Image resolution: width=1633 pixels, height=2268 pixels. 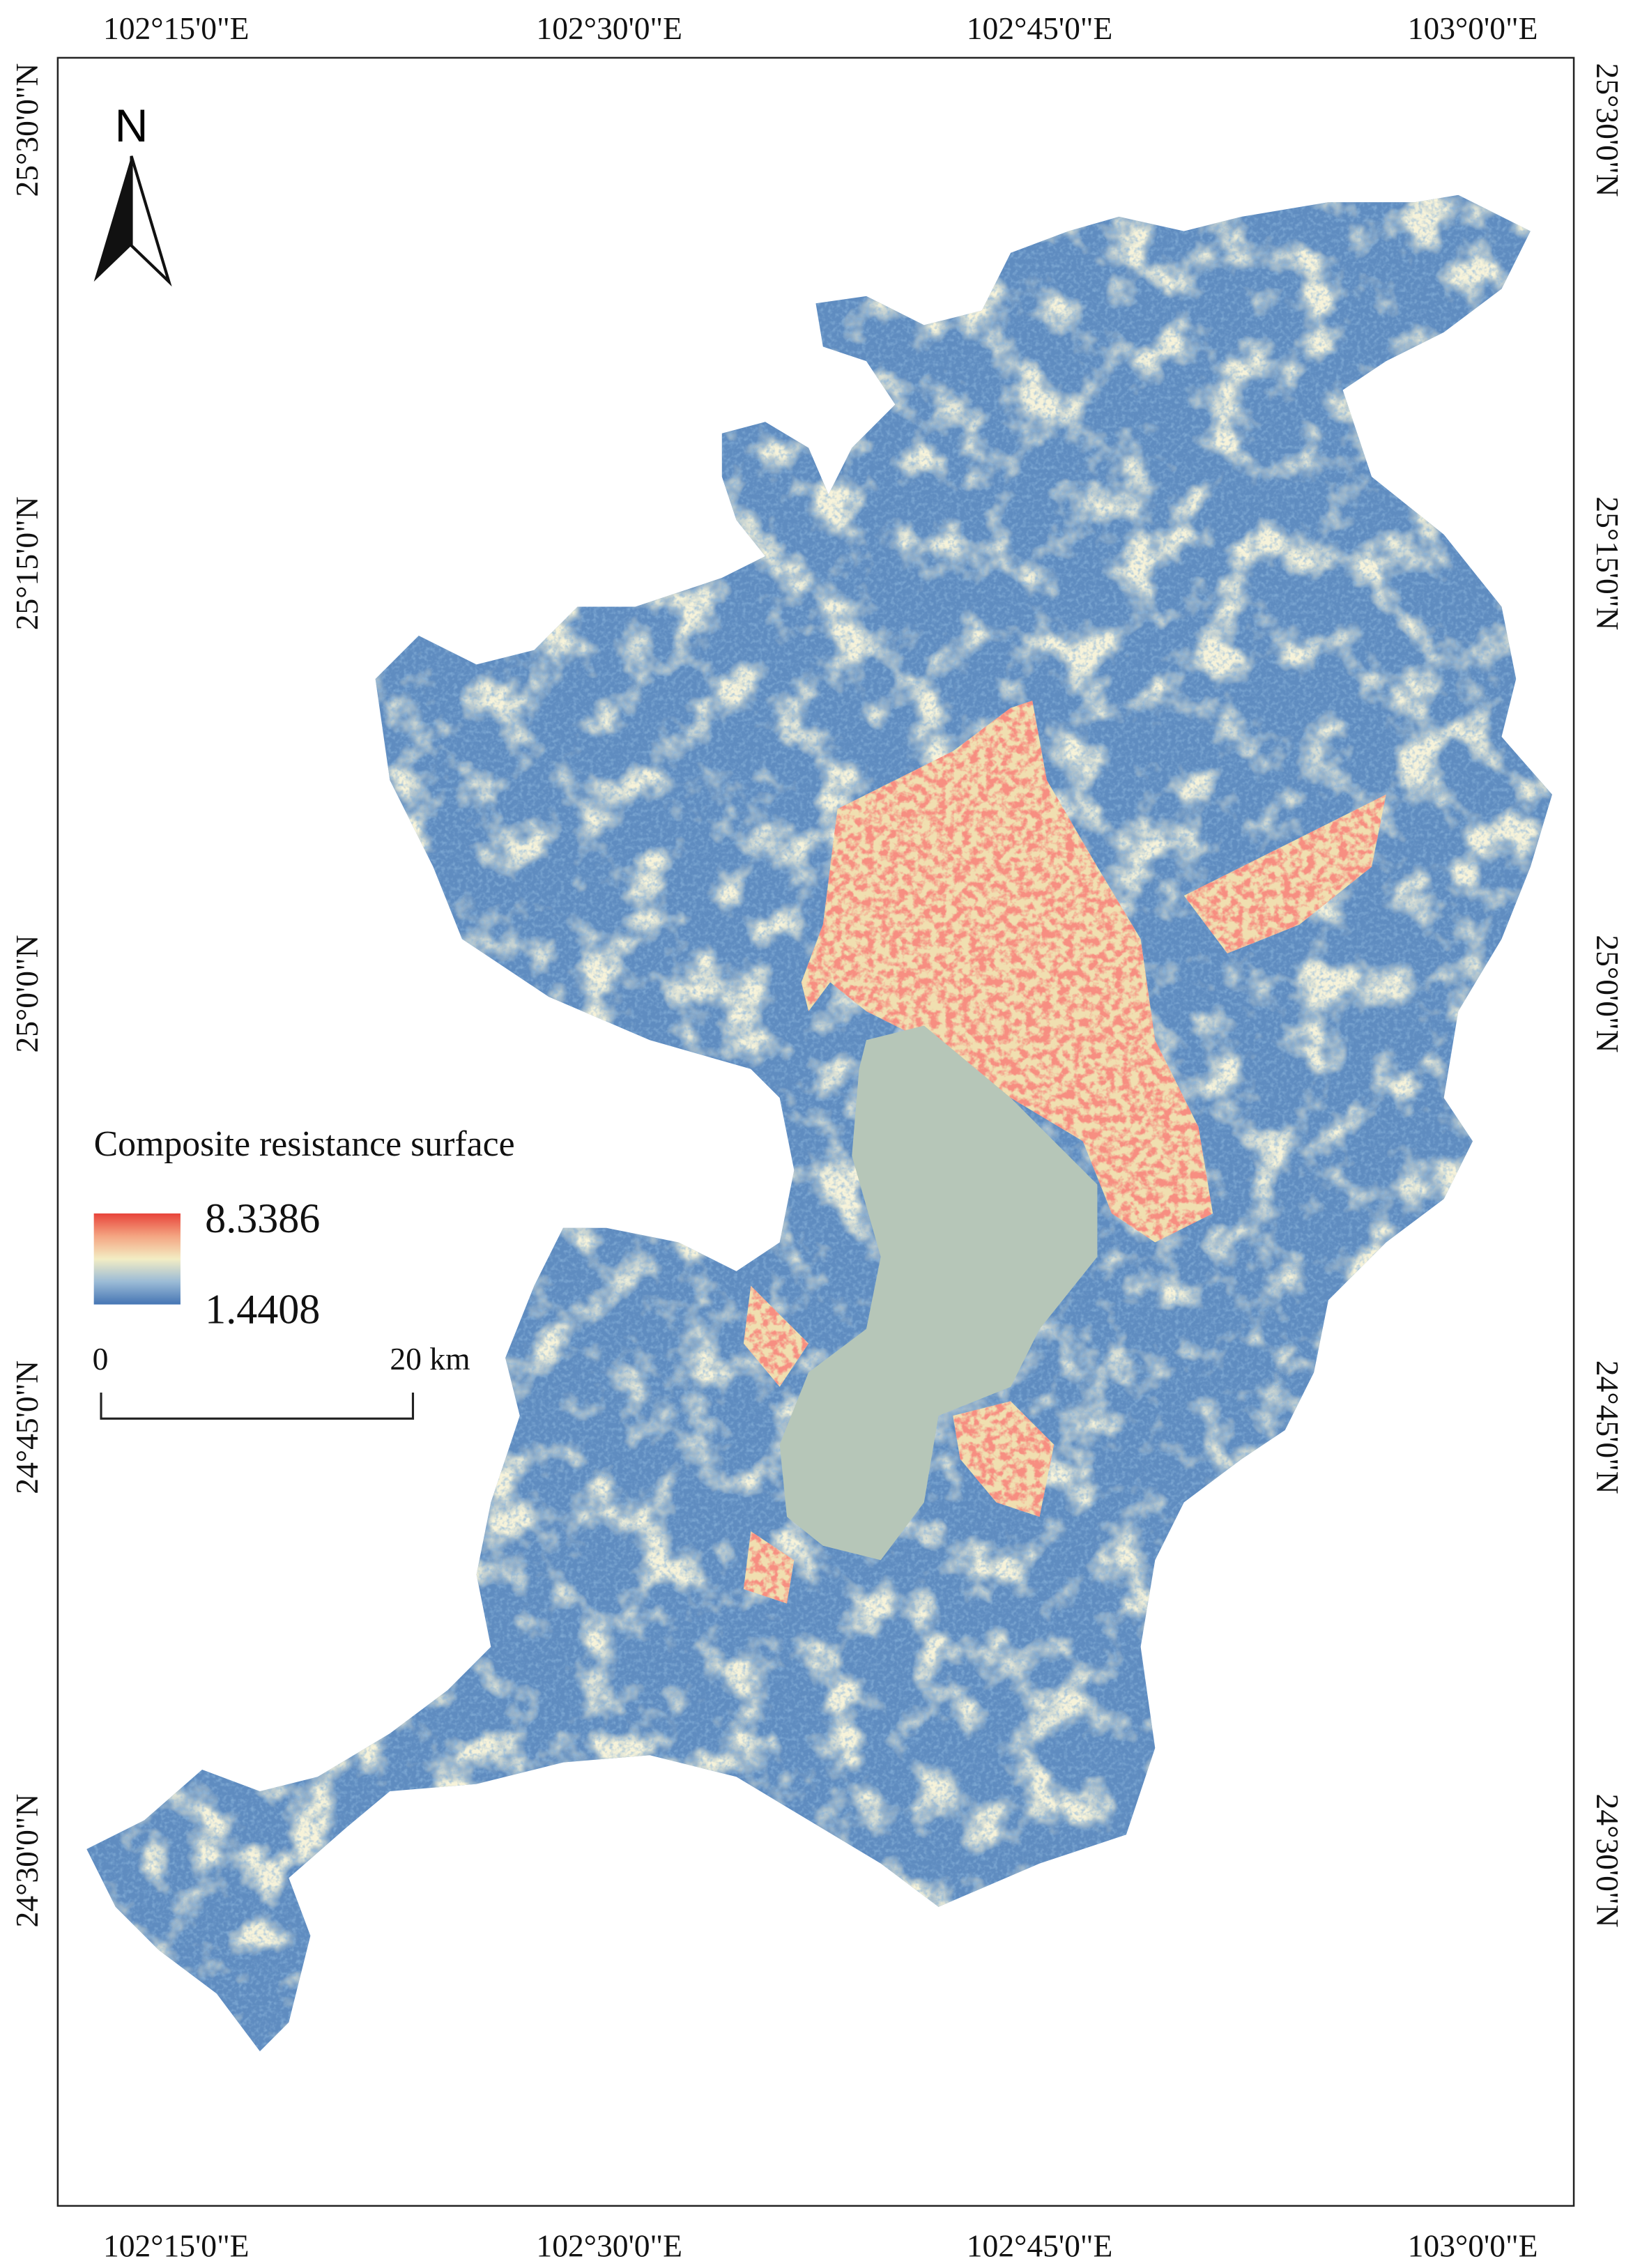 What do you see at coordinates (176, 2245) in the screenshot?
I see `longitude-label-bottom: 102°15'0"E` at bounding box center [176, 2245].